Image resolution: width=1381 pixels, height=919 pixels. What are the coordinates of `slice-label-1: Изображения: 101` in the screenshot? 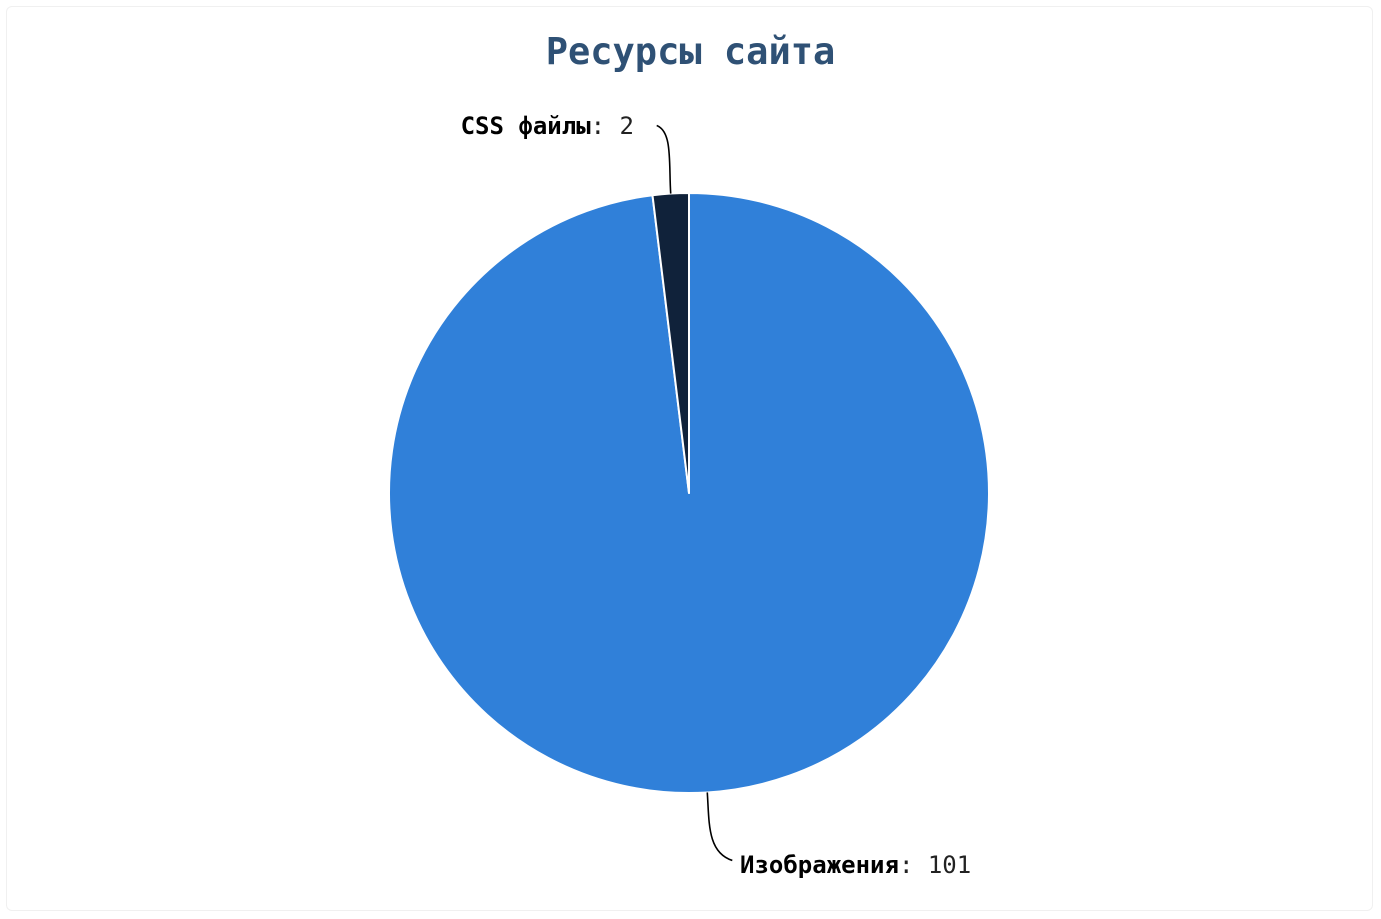 It's located at (855, 865).